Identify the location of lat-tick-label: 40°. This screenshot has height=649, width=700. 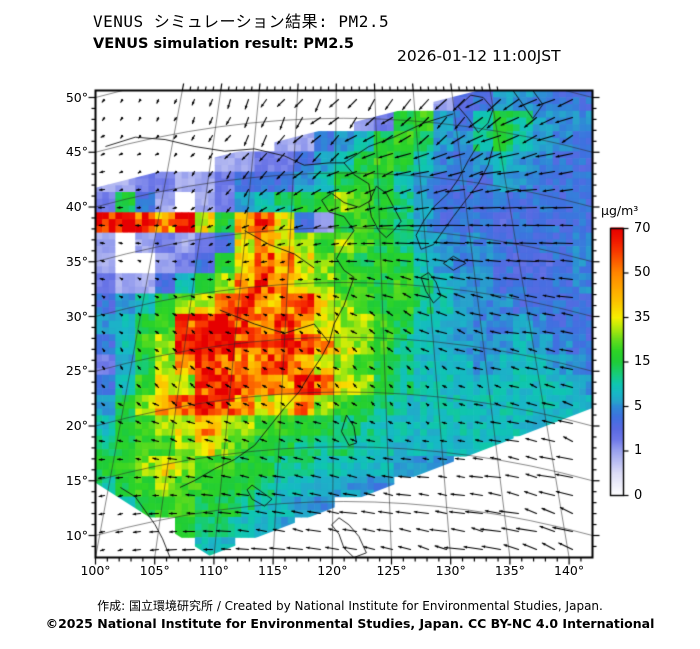
(76, 206).